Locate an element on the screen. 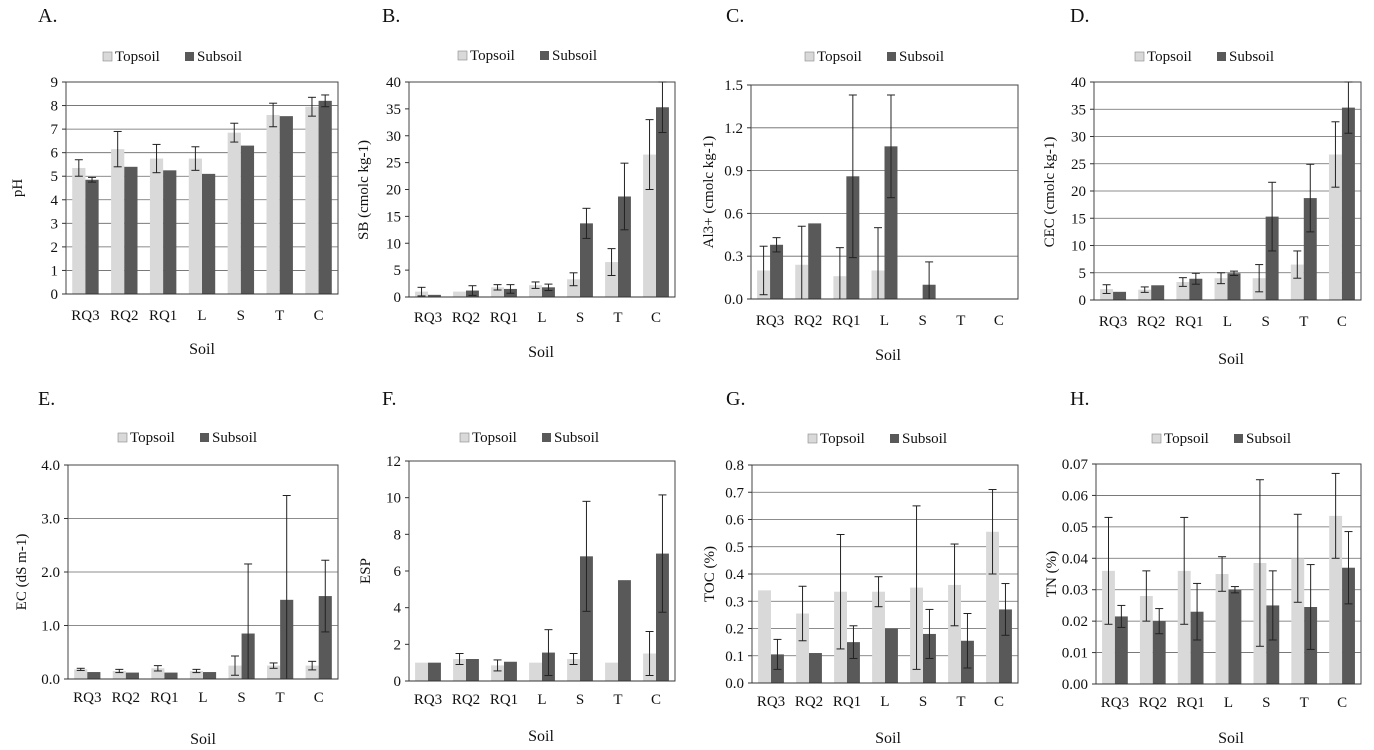 The height and width of the screenshot is (750, 1374). y-axis-label: ESP is located at coordinates (366, 571).